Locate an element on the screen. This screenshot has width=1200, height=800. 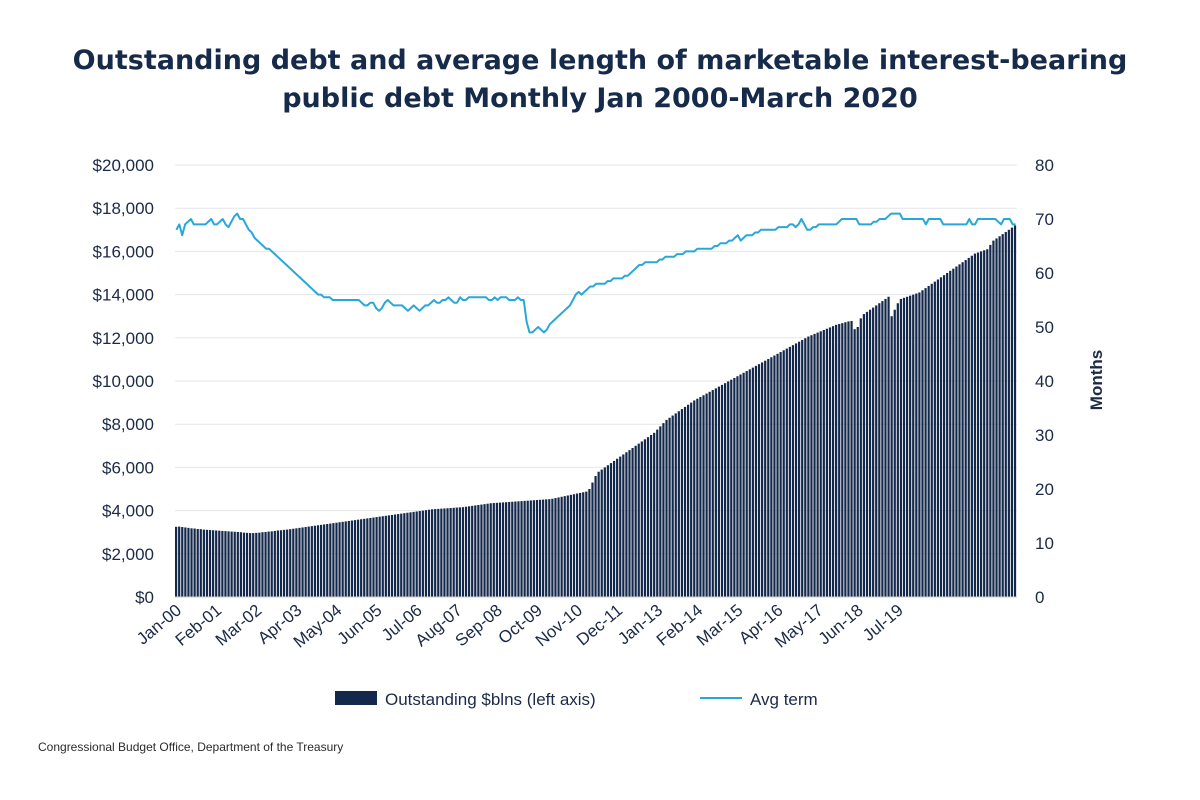
y-right-tick-label: 80 is located at coordinates (1044, 165).